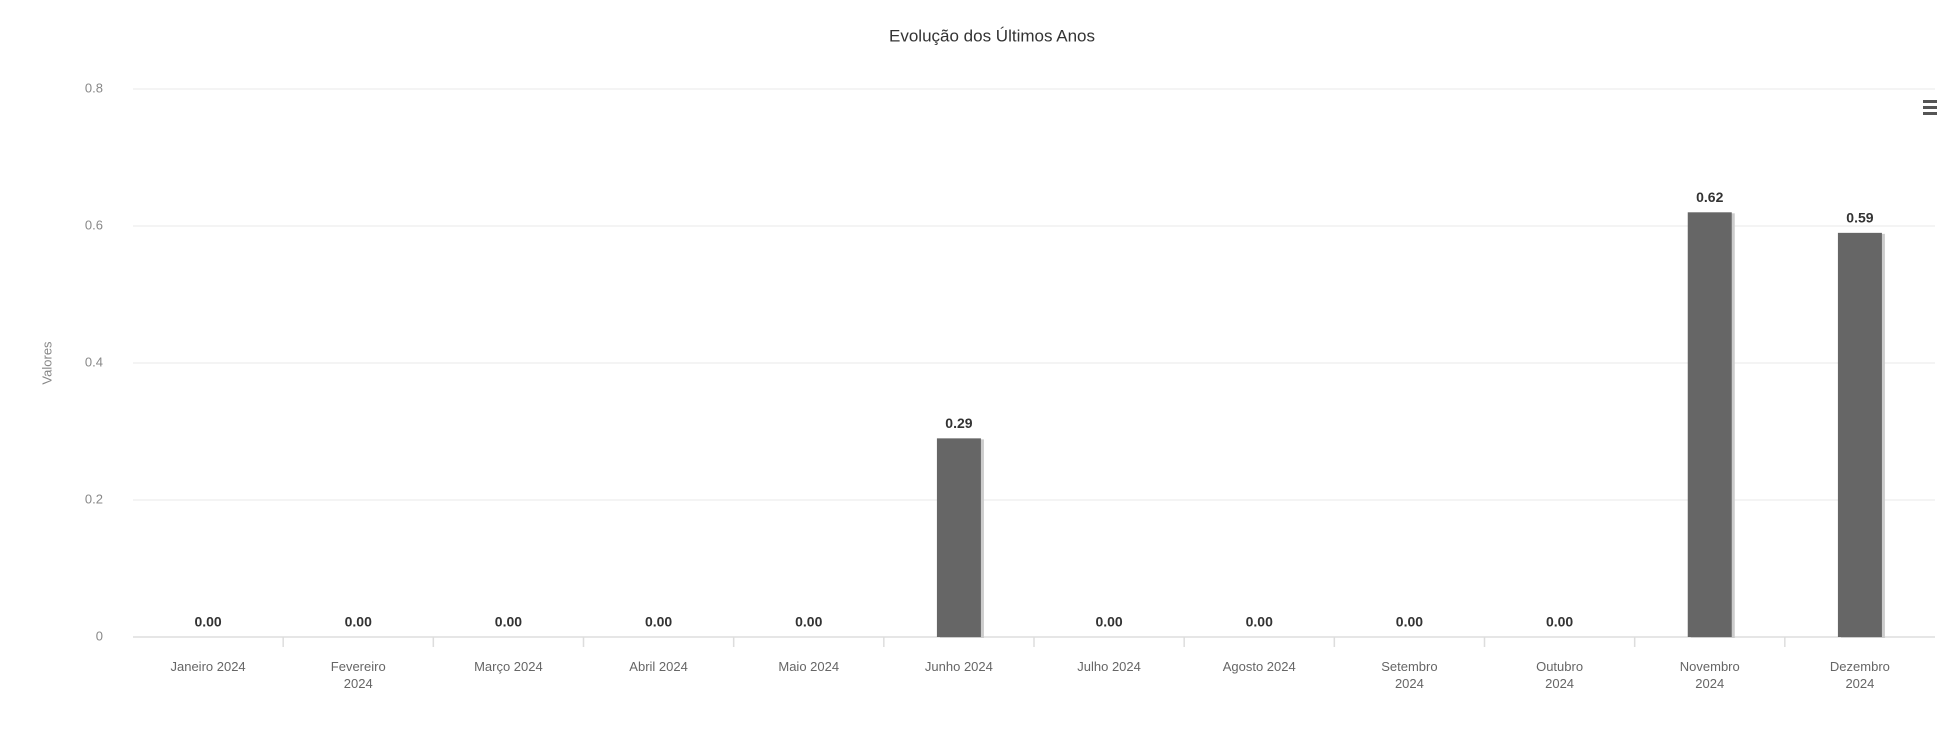 The height and width of the screenshot is (744, 1937). Describe the element at coordinates (1560, 675) in the screenshot. I see `x-tick-label: Outubro 2024` at that location.